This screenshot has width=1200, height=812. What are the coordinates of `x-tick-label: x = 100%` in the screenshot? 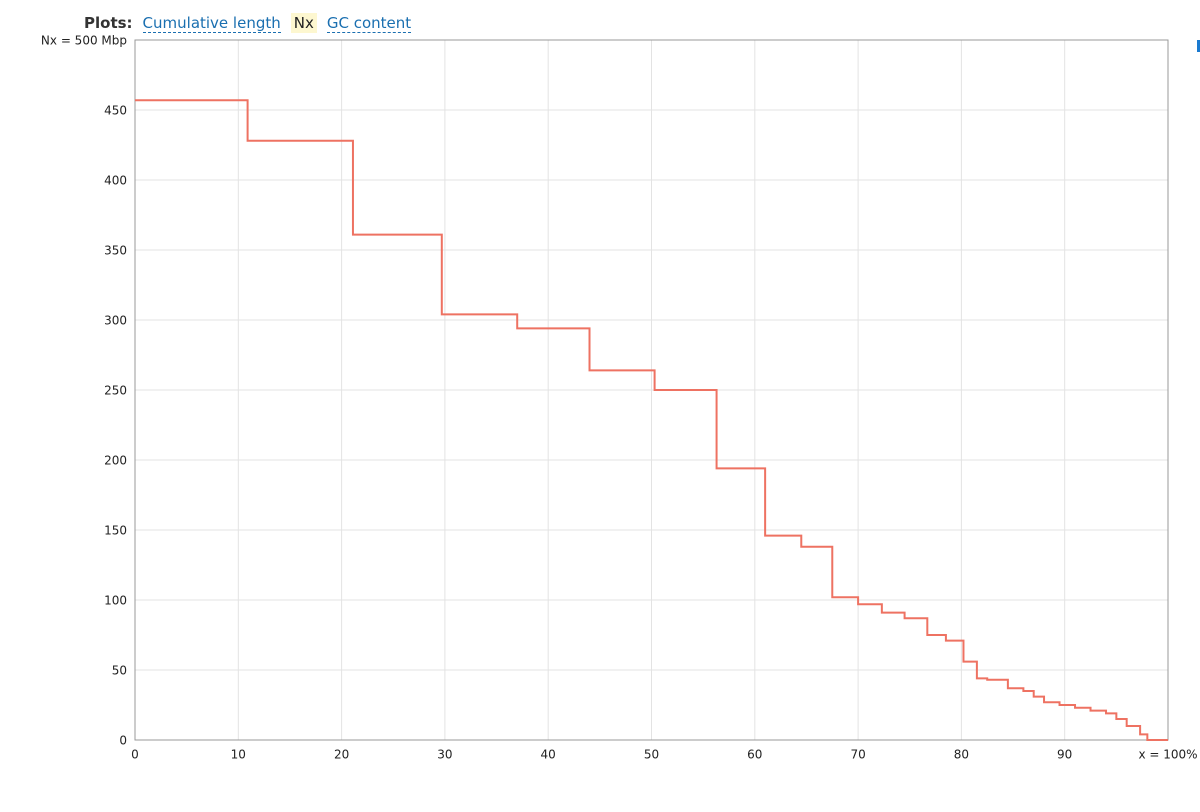 It's located at (1167, 755).